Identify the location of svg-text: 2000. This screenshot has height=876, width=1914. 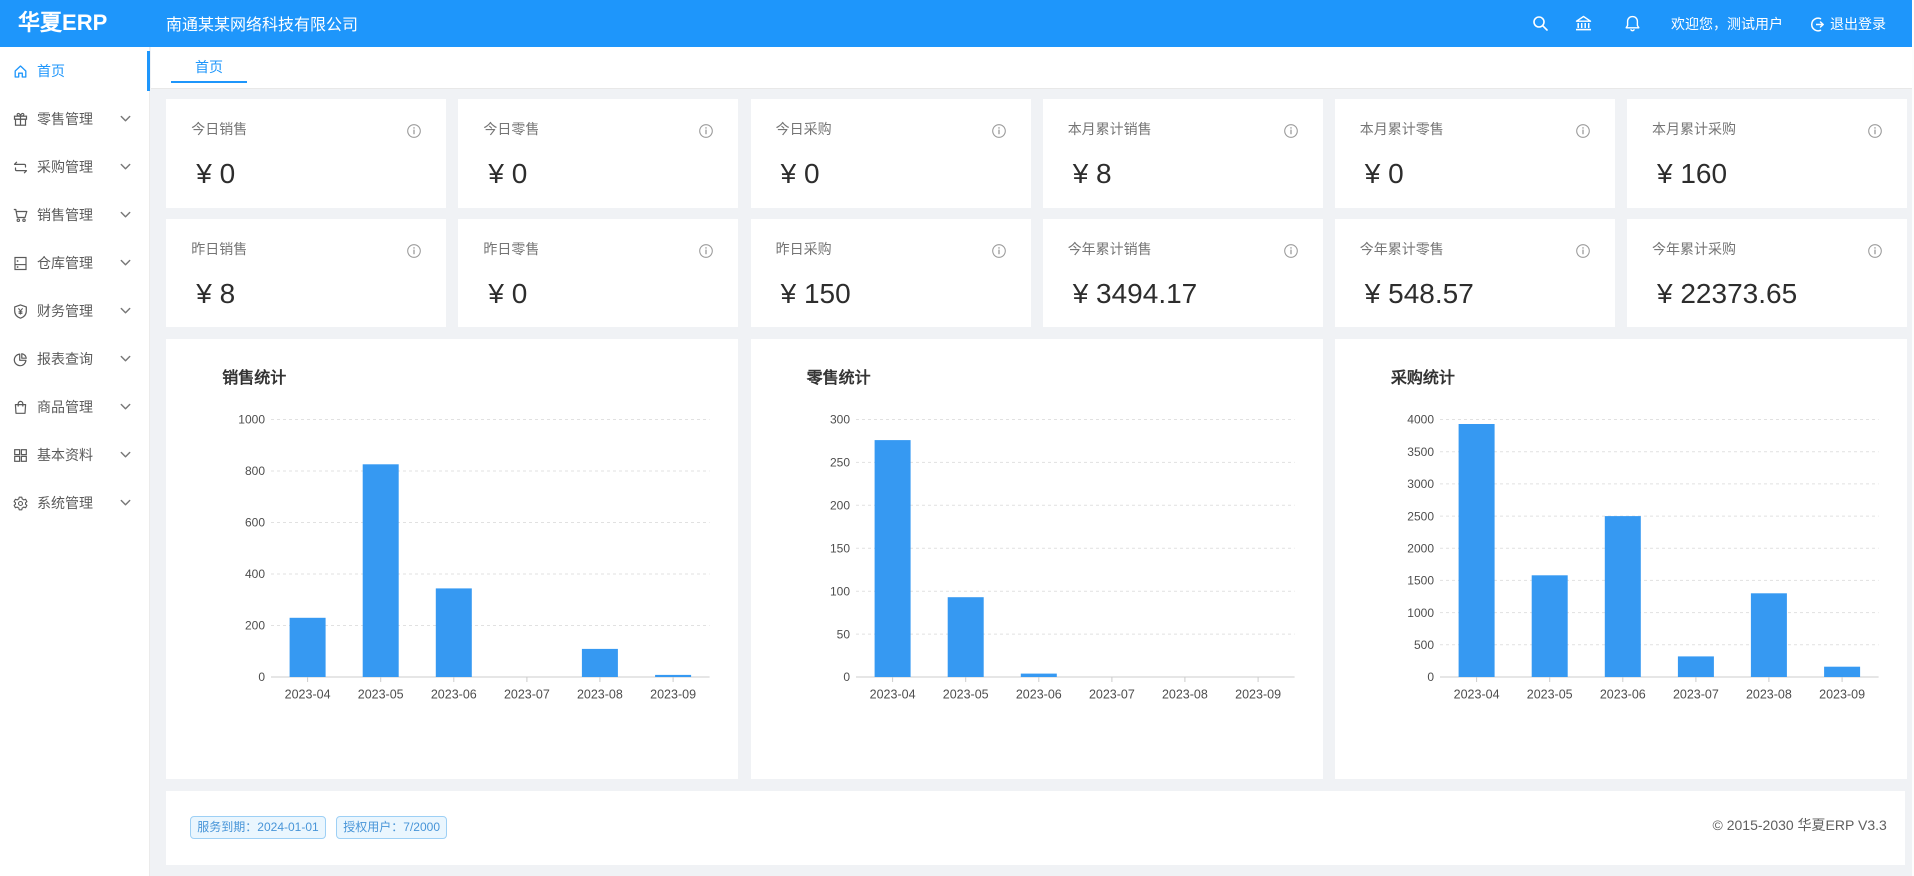
(1420, 548).